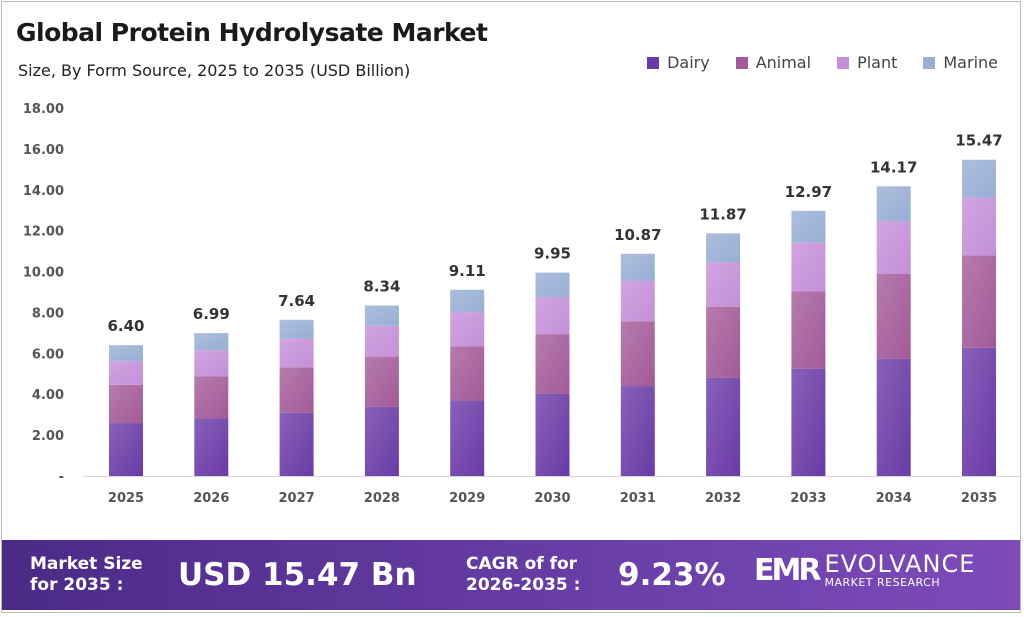 Image resolution: width=1024 pixels, height=617 pixels. What do you see at coordinates (552, 498) in the screenshot?
I see `x-tick-label: 2030` at bounding box center [552, 498].